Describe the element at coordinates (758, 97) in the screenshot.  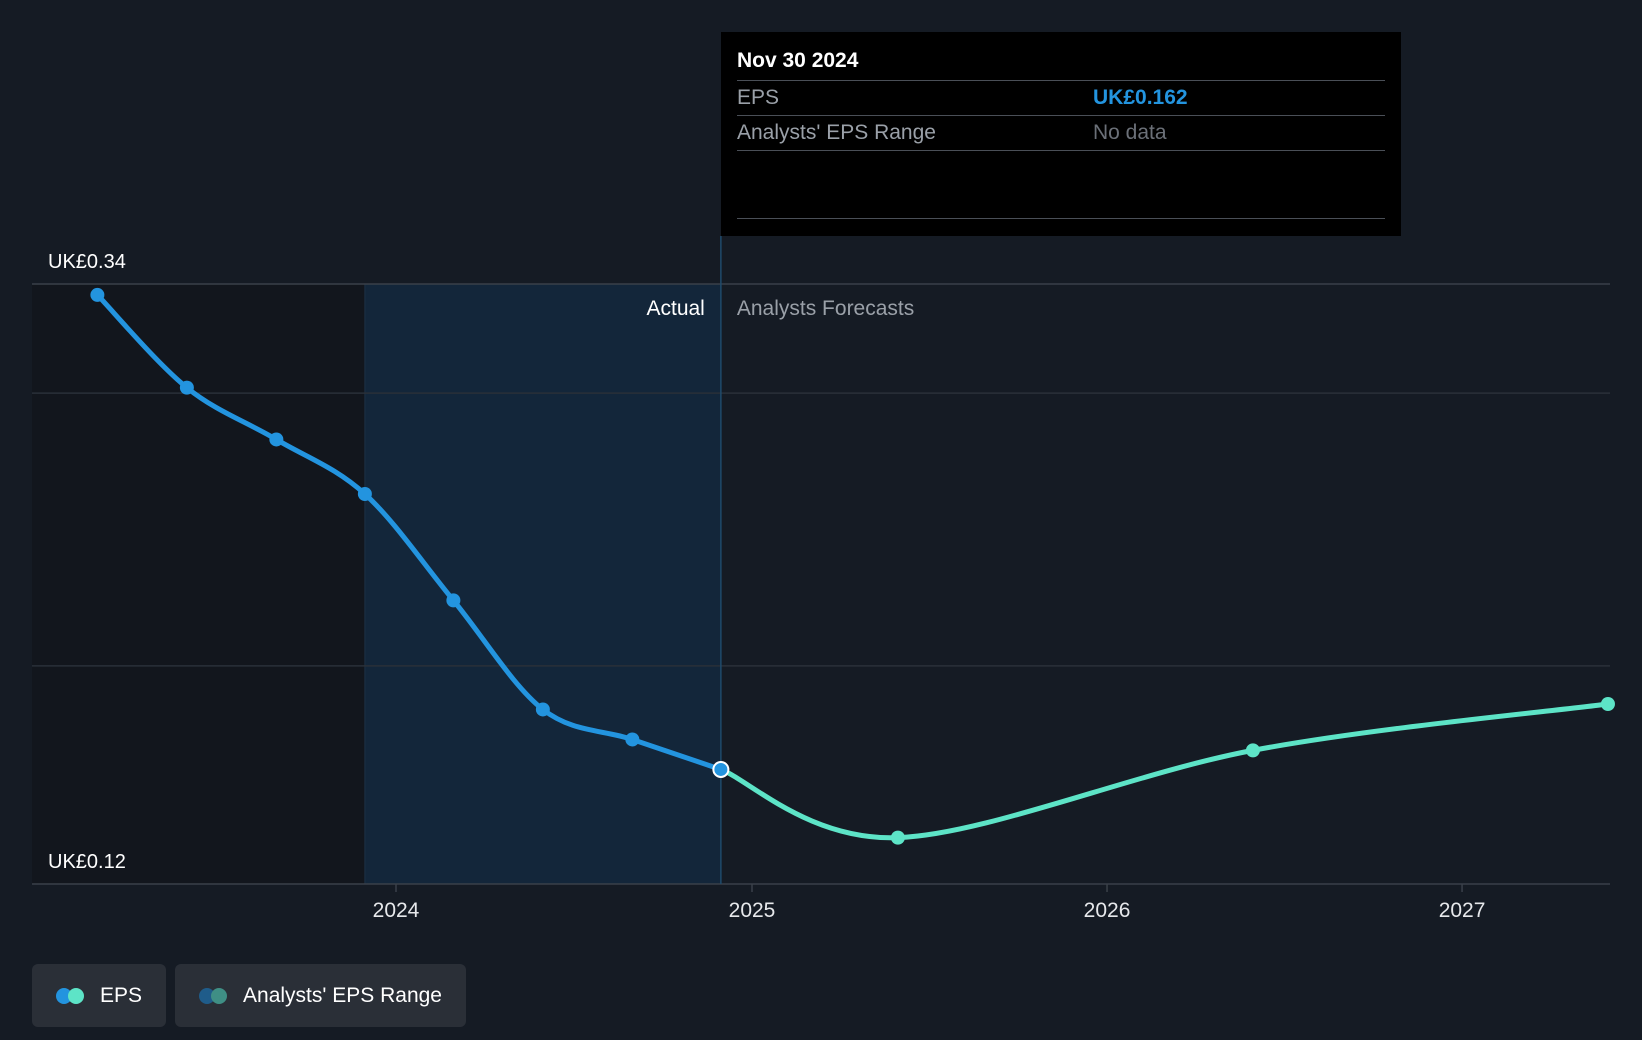
I see `tooltip-eps-label: EPS` at that location.